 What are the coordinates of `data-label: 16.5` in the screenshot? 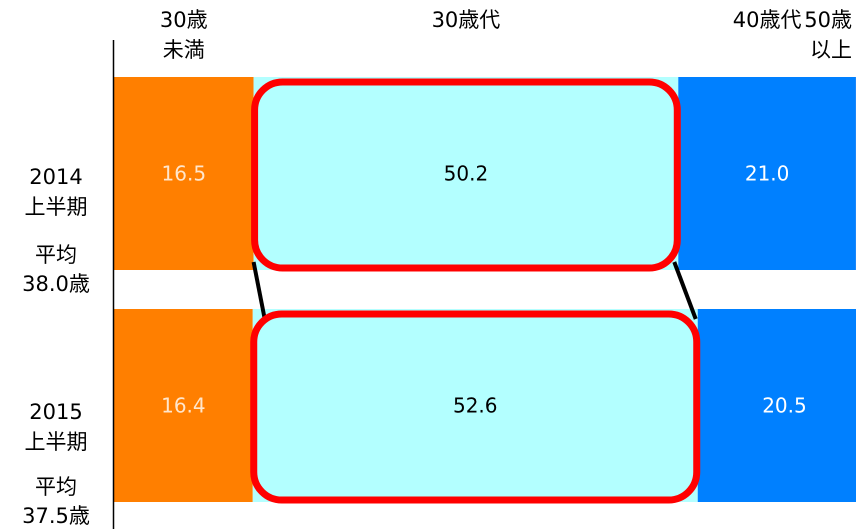 It's located at (184, 174).